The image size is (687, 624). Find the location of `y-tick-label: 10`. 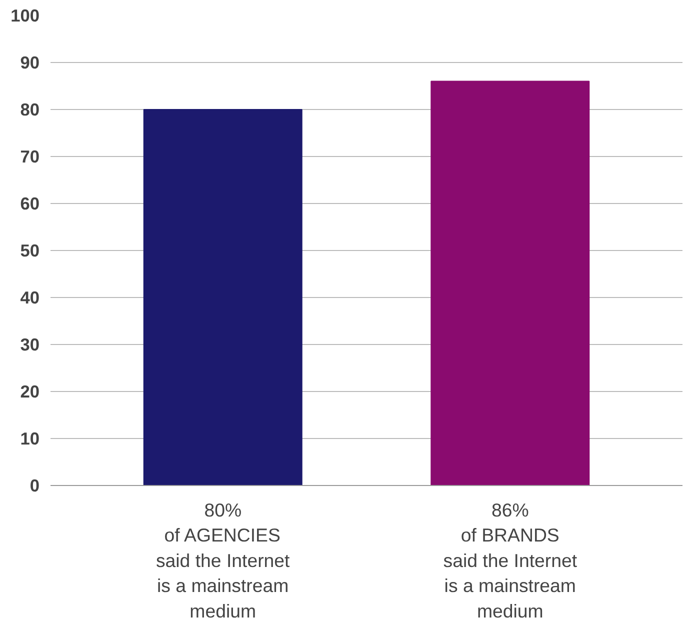

y-tick-label: 10 is located at coordinates (30, 438).